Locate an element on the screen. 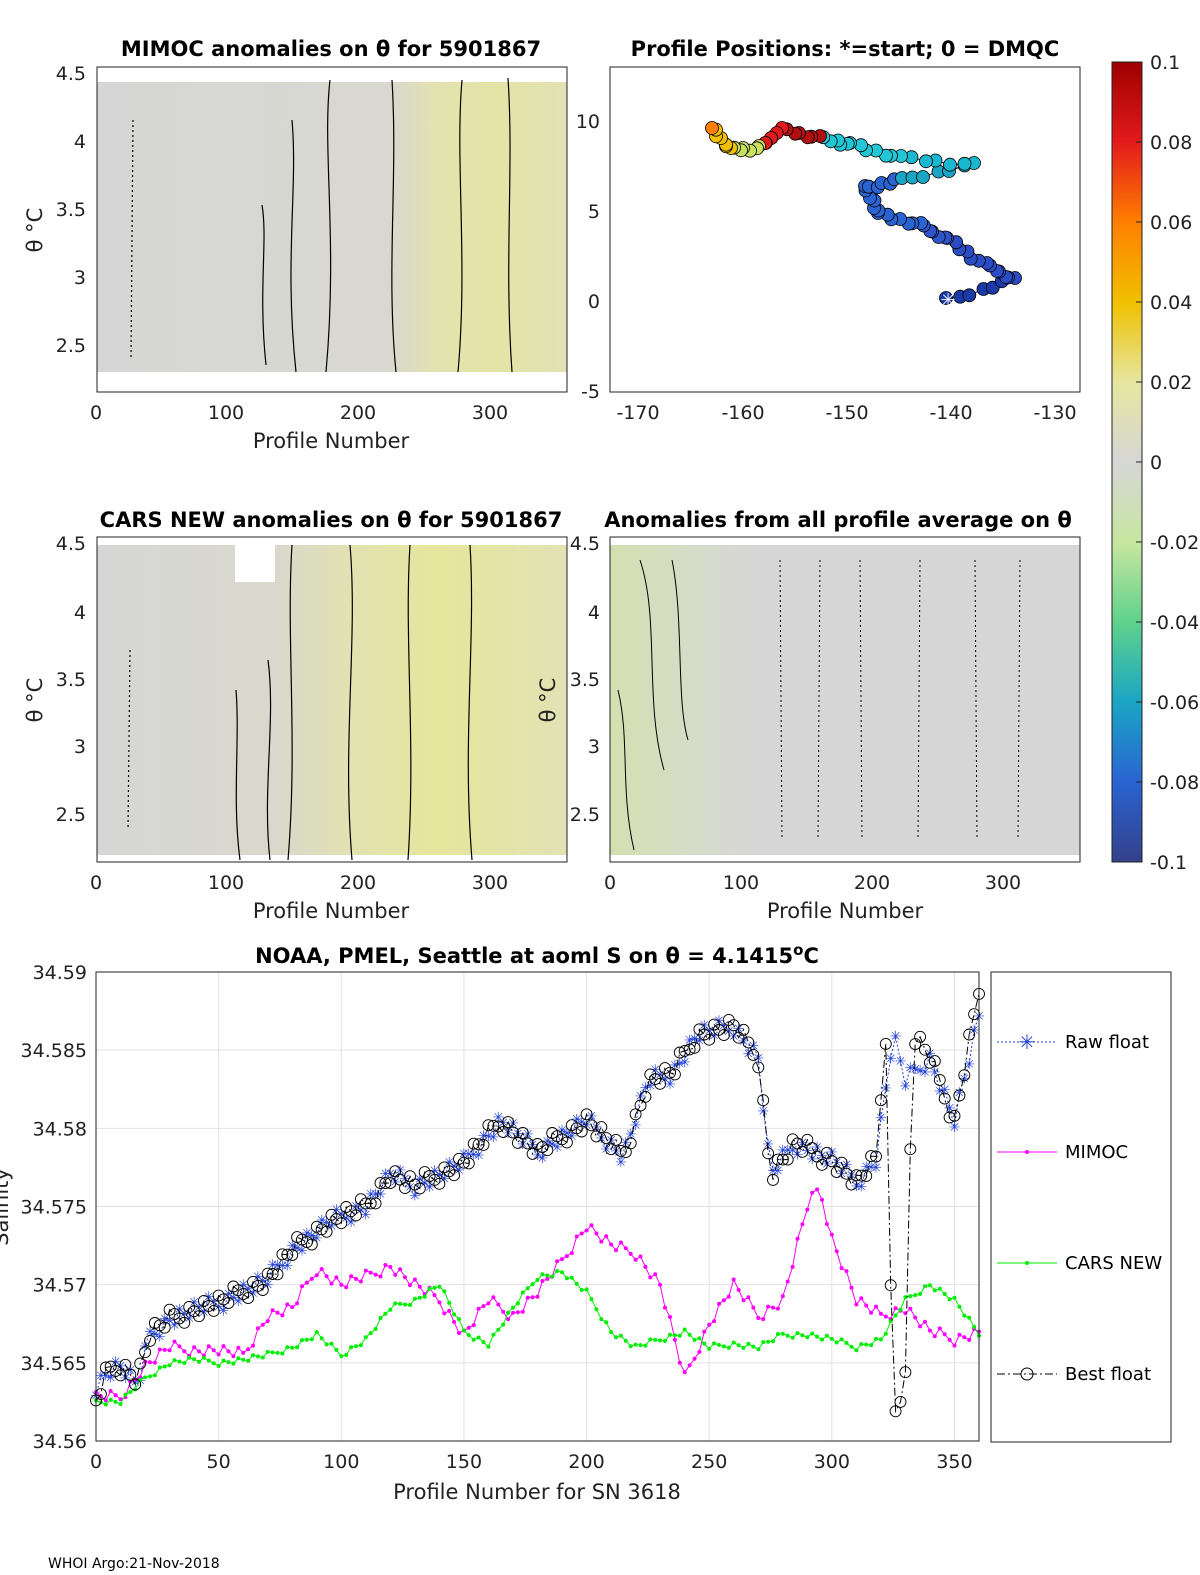 The height and width of the screenshot is (1575, 1200). salinity-xlabel: Profile Number for SN 3618 is located at coordinates (537, 1492).